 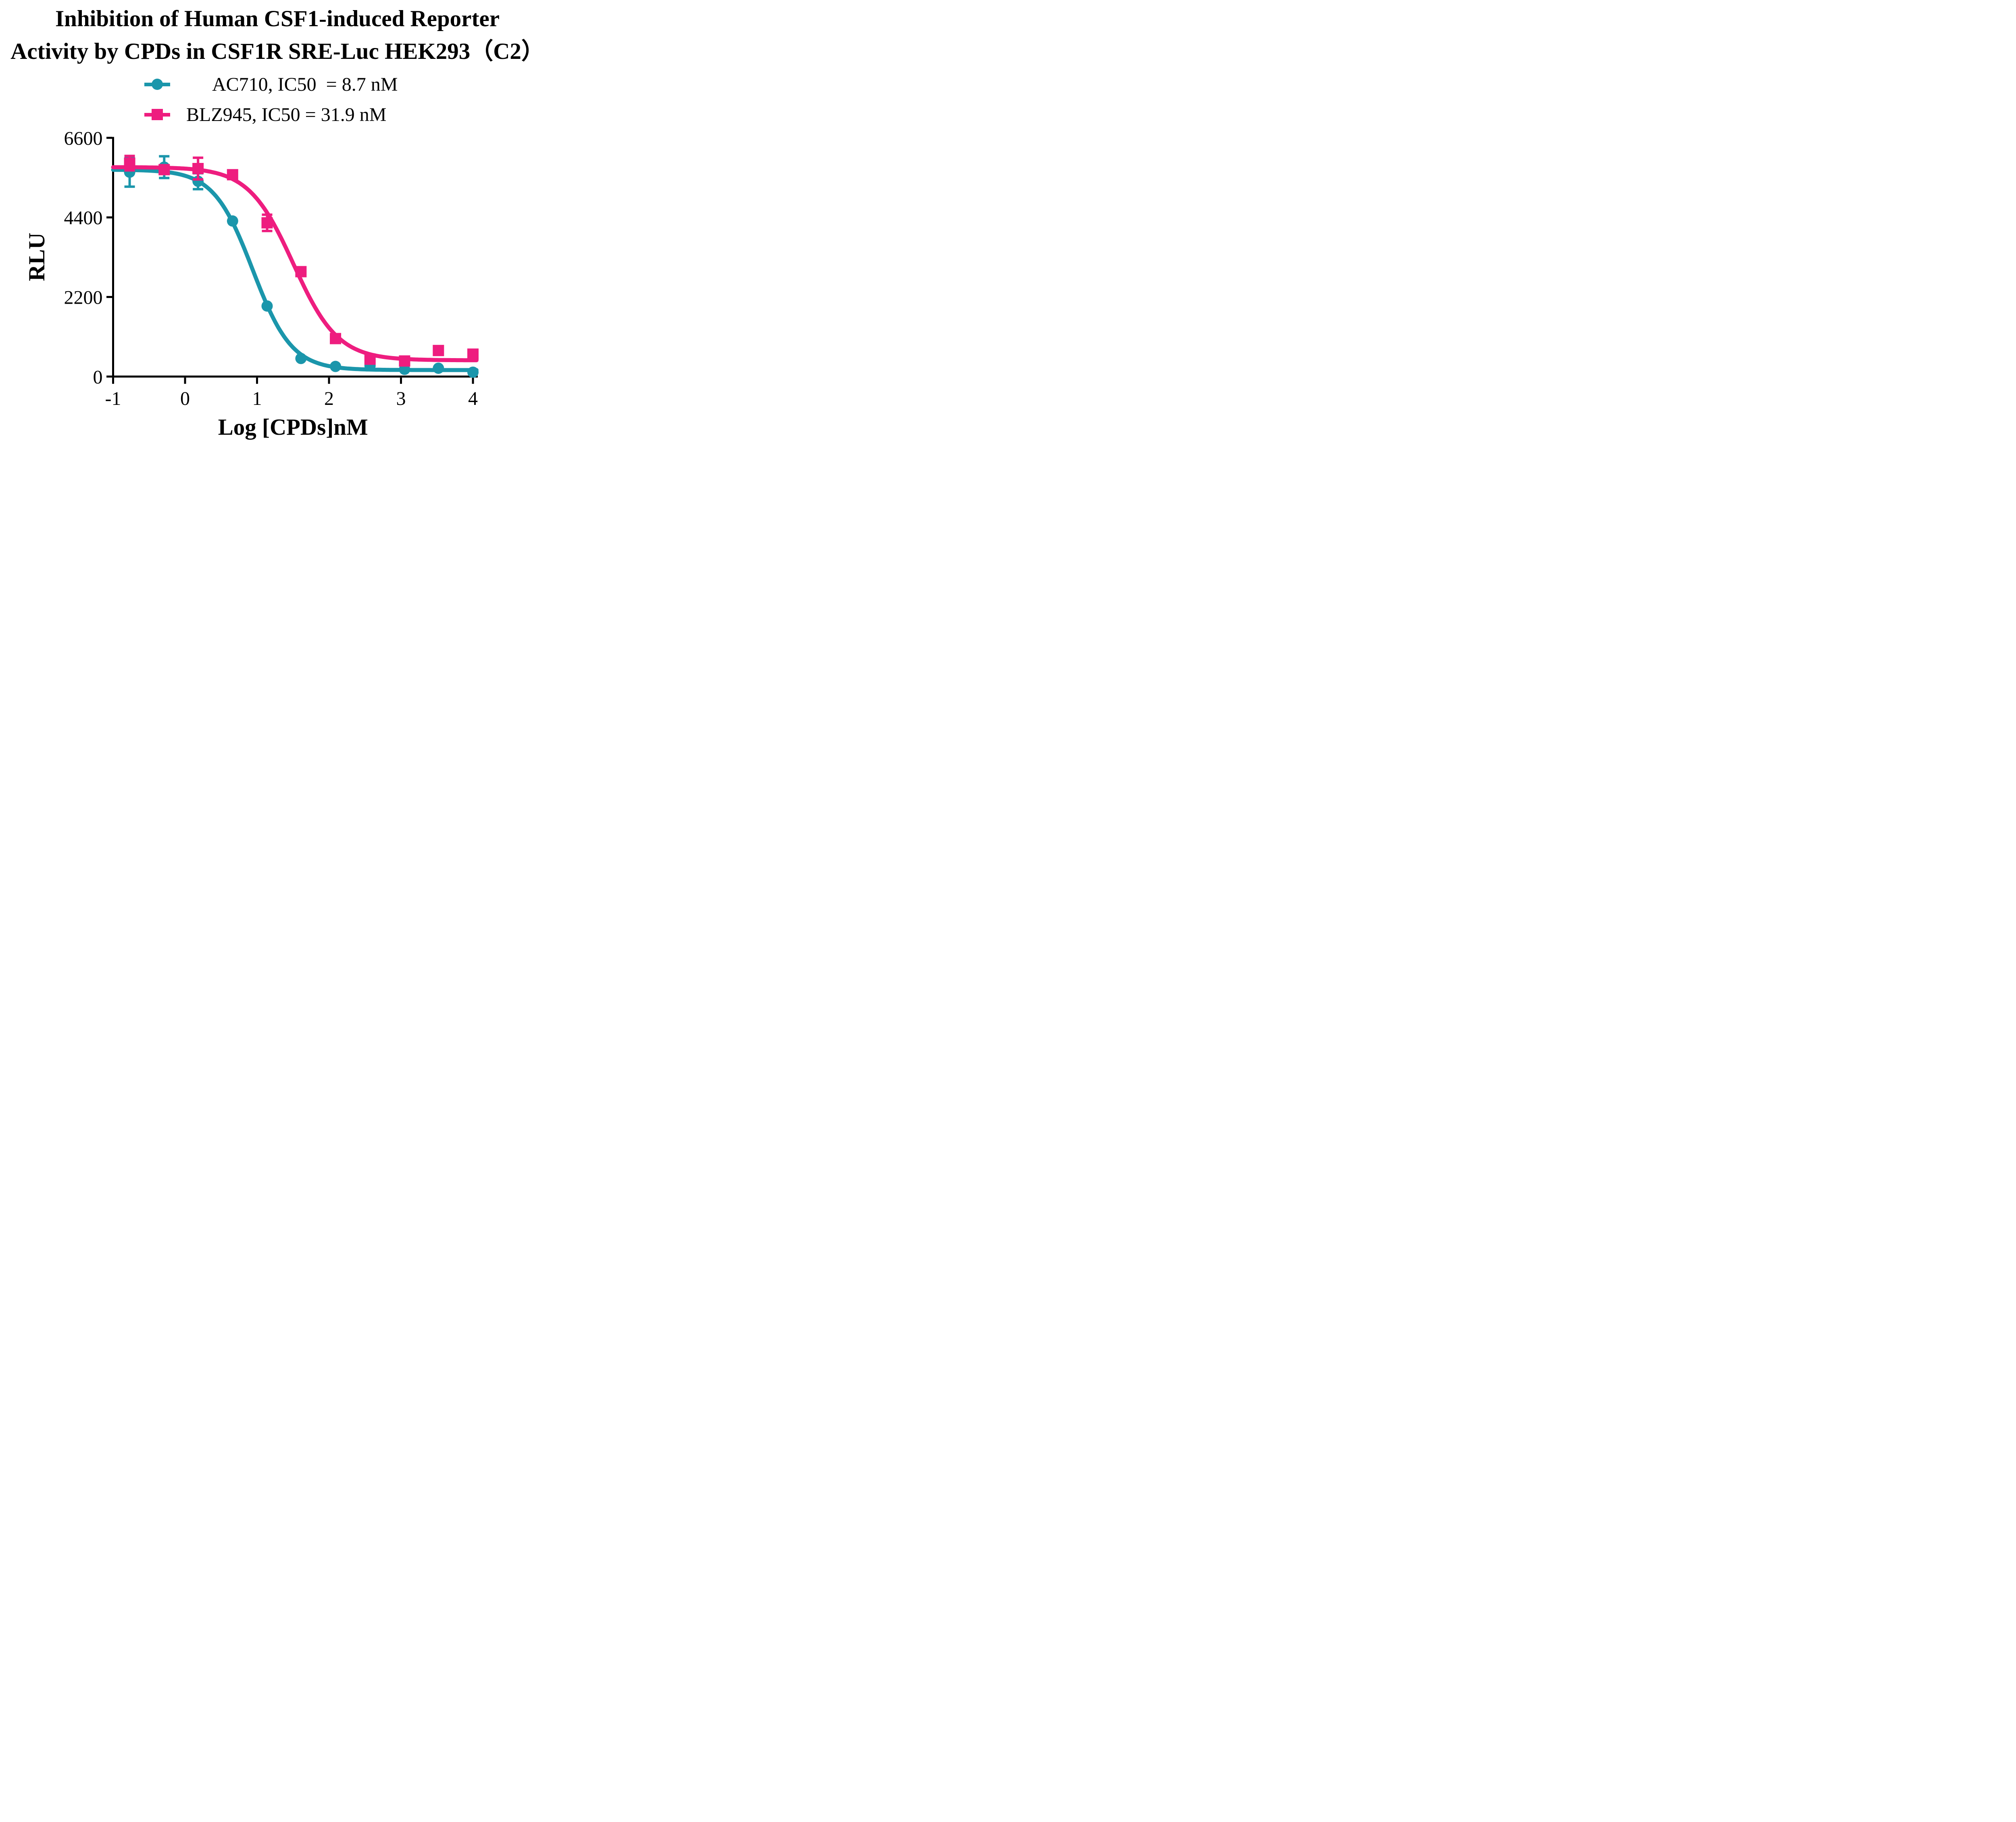 What do you see at coordinates (83, 297) in the screenshot?
I see `y-tick-label: 2200` at bounding box center [83, 297].